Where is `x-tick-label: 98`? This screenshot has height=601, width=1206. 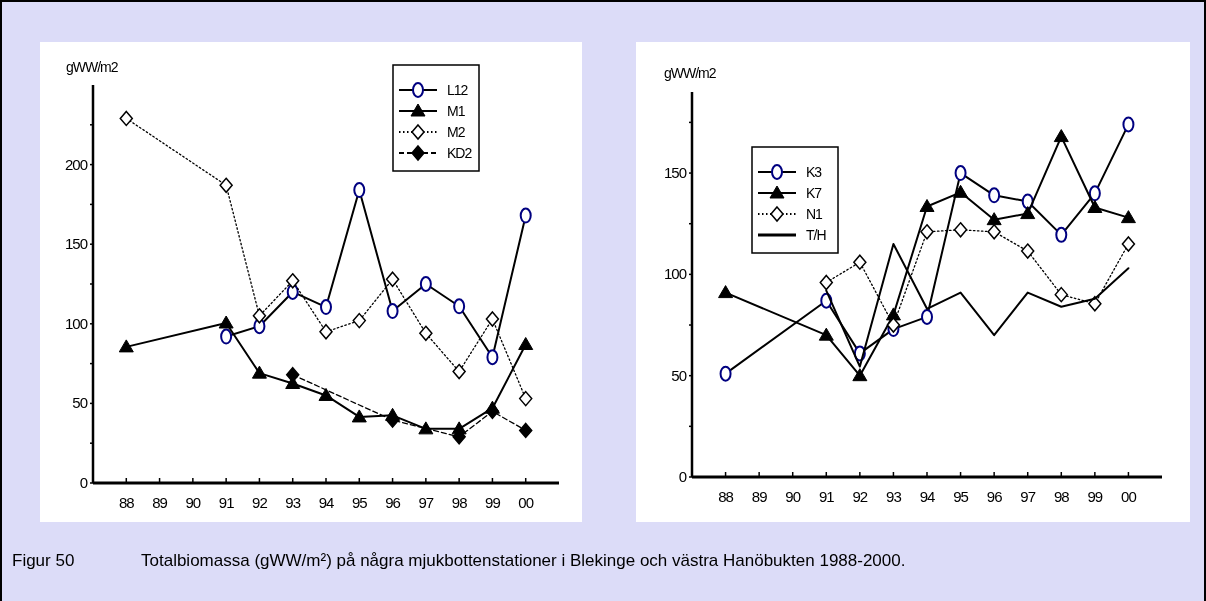 x-tick-label: 98 is located at coordinates (1061, 496).